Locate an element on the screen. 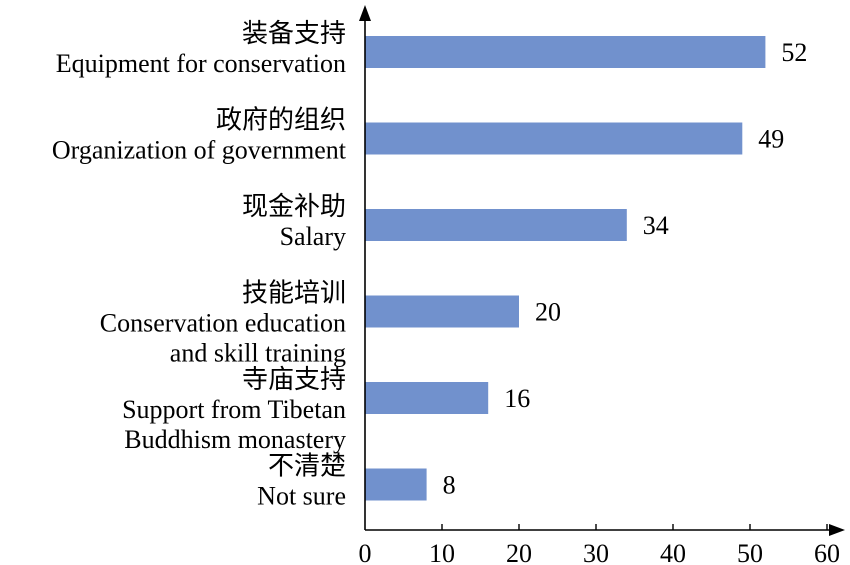  category-label-4-line-1: Support from Tibetan is located at coordinates (234, 409).